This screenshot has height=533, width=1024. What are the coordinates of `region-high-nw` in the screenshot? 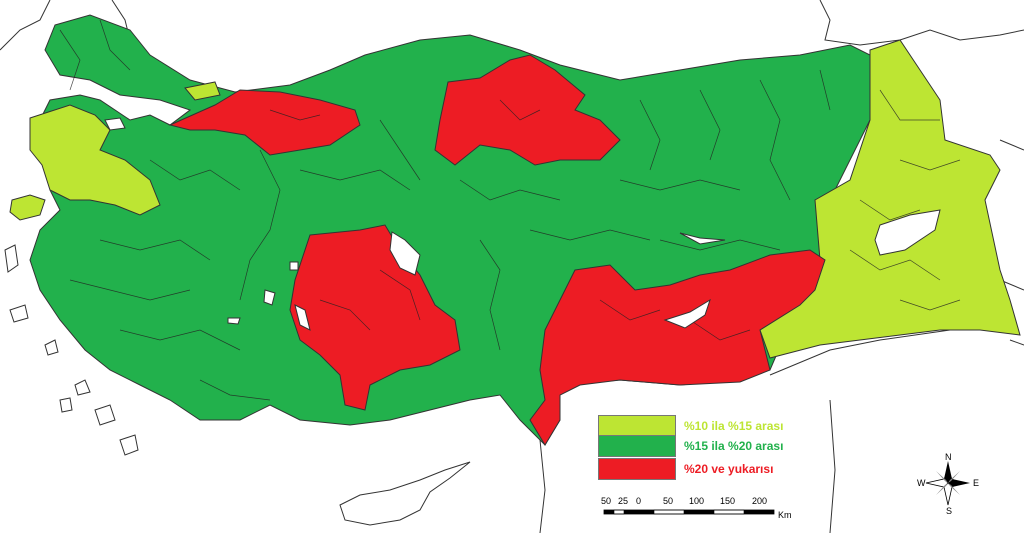 It's located at (264, 122).